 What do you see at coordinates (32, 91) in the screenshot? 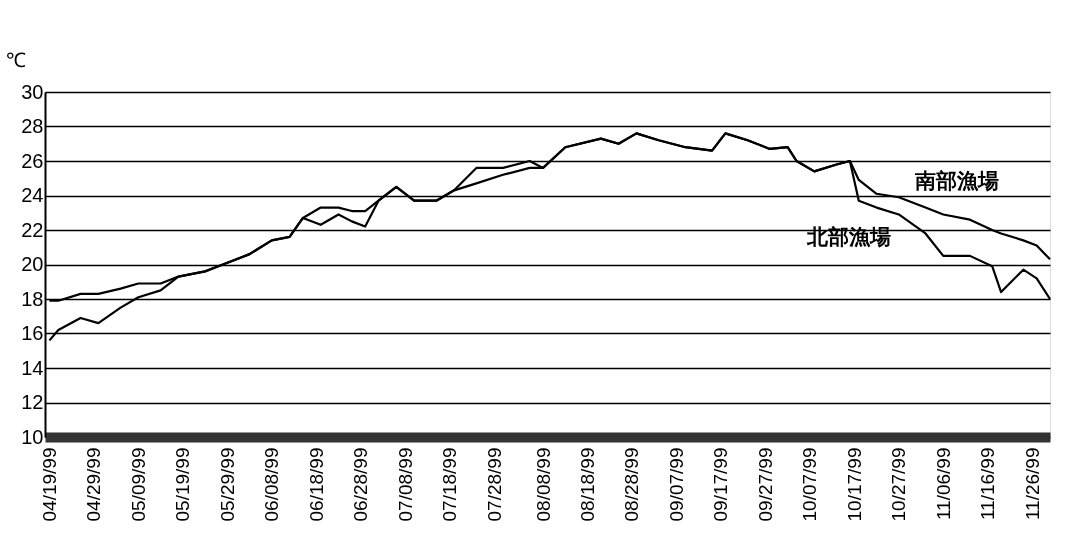
I see `y-tick-label: 30` at bounding box center [32, 91].